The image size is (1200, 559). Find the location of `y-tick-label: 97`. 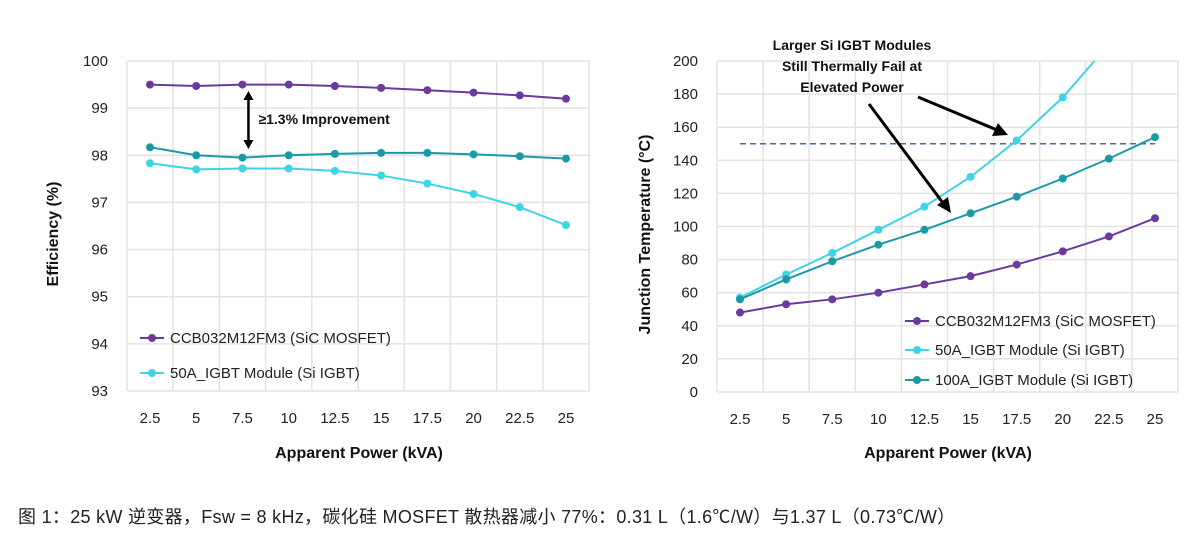

y-tick-label: 97 is located at coordinates (99, 202).